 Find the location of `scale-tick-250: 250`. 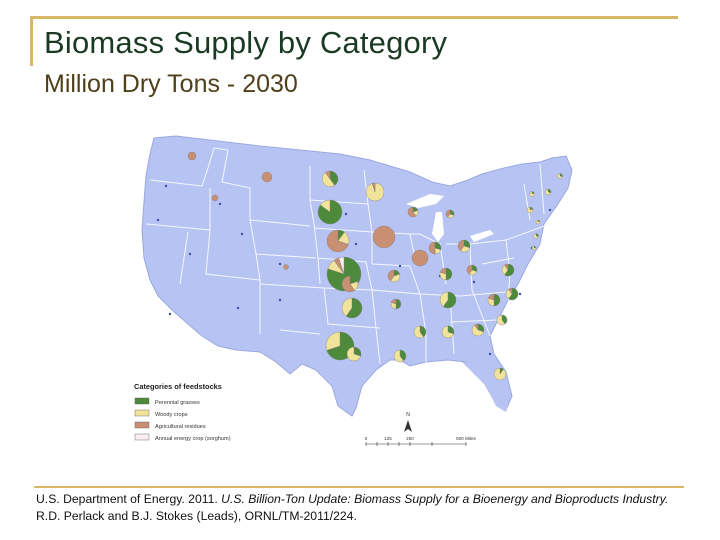

scale-tick-250: 250 is located at coordinates (410, 438).